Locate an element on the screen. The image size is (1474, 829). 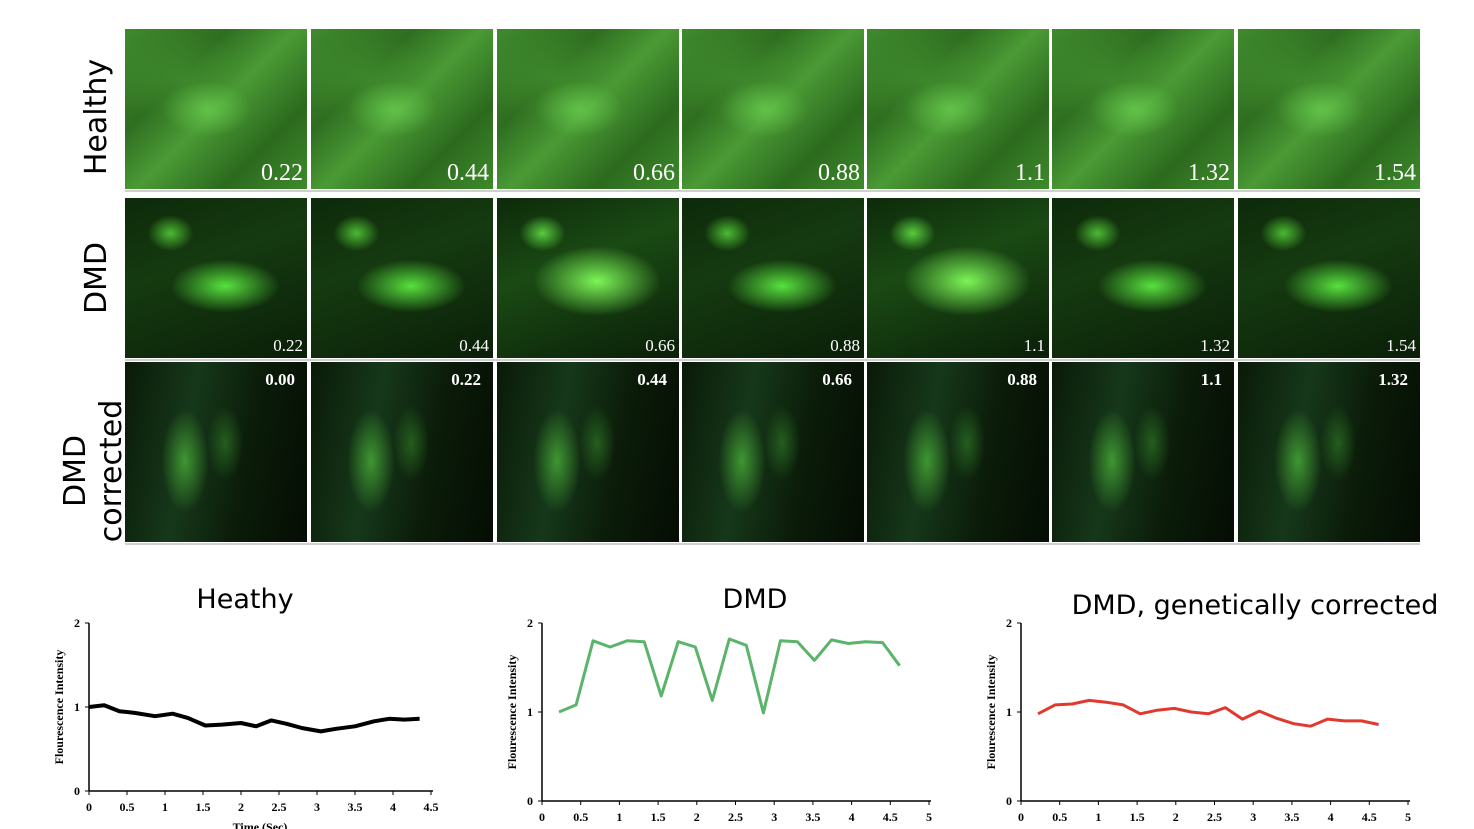
micrograph-c-1: 0.22 is located at coordinates (402, 452).